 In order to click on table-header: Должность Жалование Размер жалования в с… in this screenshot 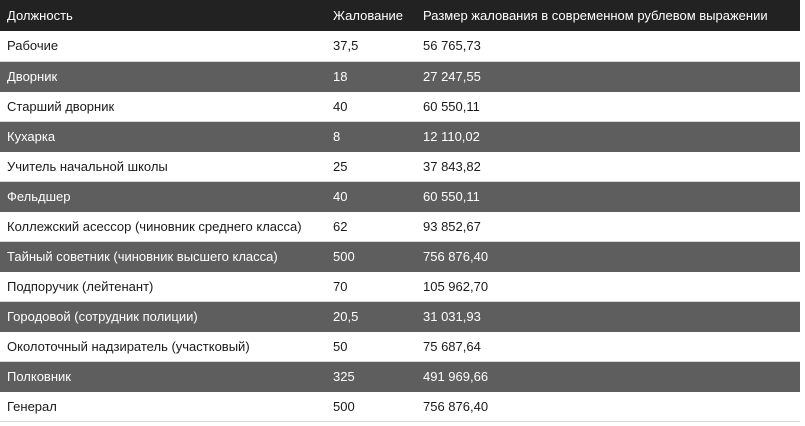, I will do `click(400, 15)`.